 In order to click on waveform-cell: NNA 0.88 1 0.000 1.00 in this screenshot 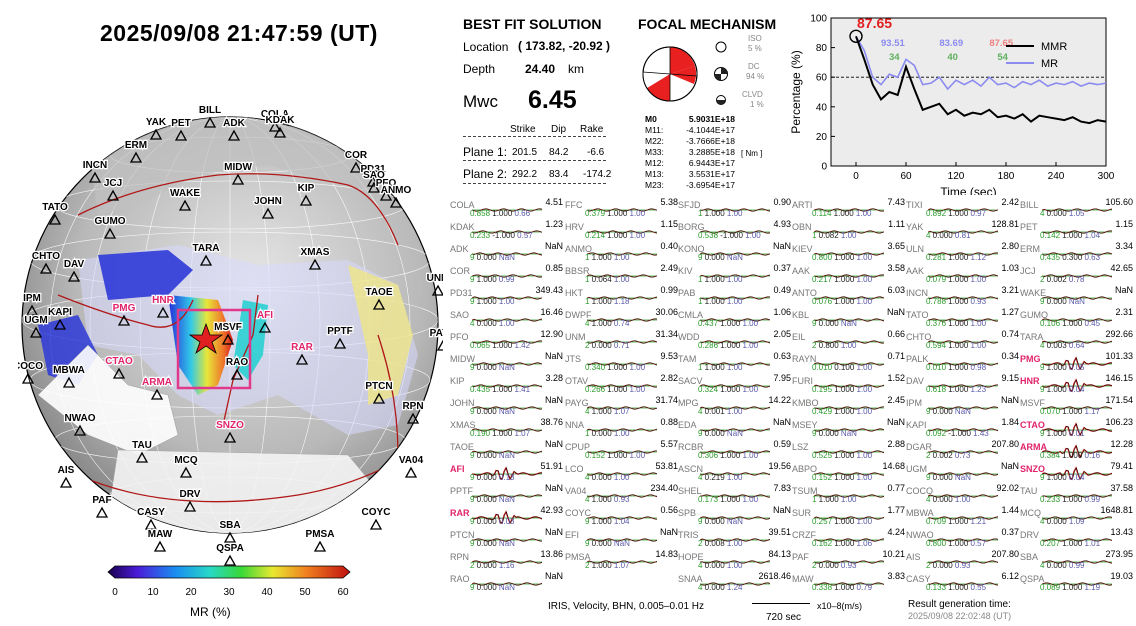, I will do `click(622, 428)`.